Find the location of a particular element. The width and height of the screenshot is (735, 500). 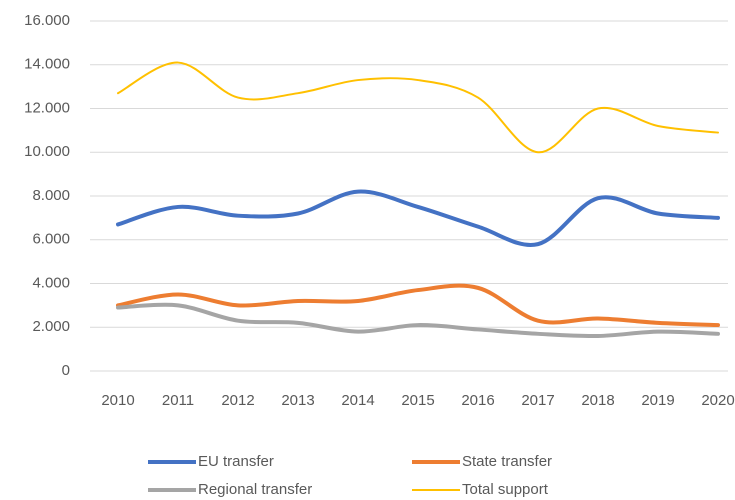

x-tick-label: 2015 is located at coordinates (417, 400).